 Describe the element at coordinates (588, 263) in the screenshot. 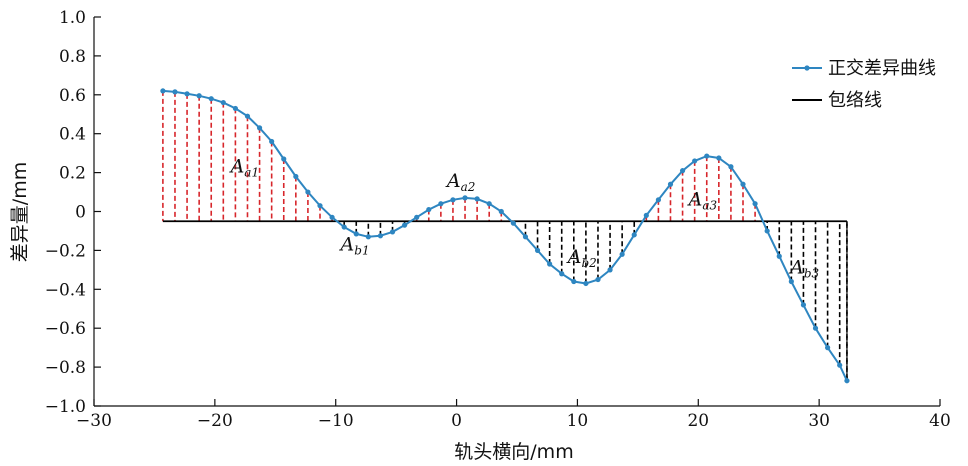

I see `area-label-subscript: b2` at that location.